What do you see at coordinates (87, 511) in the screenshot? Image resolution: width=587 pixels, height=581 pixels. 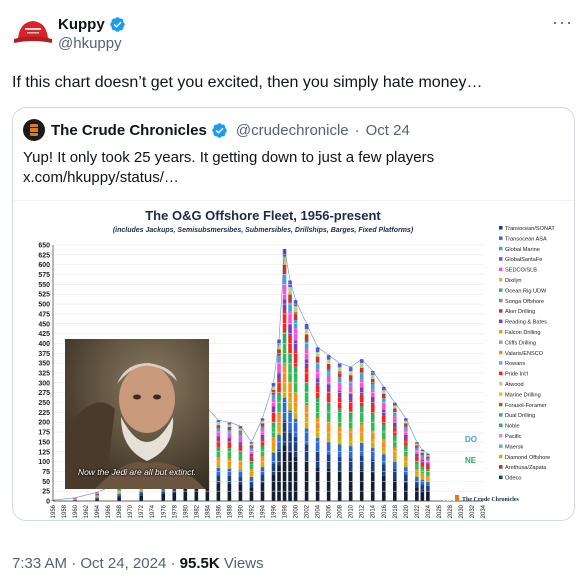 I see `x-tick-label: 1962` at bounding box center [87, 511].